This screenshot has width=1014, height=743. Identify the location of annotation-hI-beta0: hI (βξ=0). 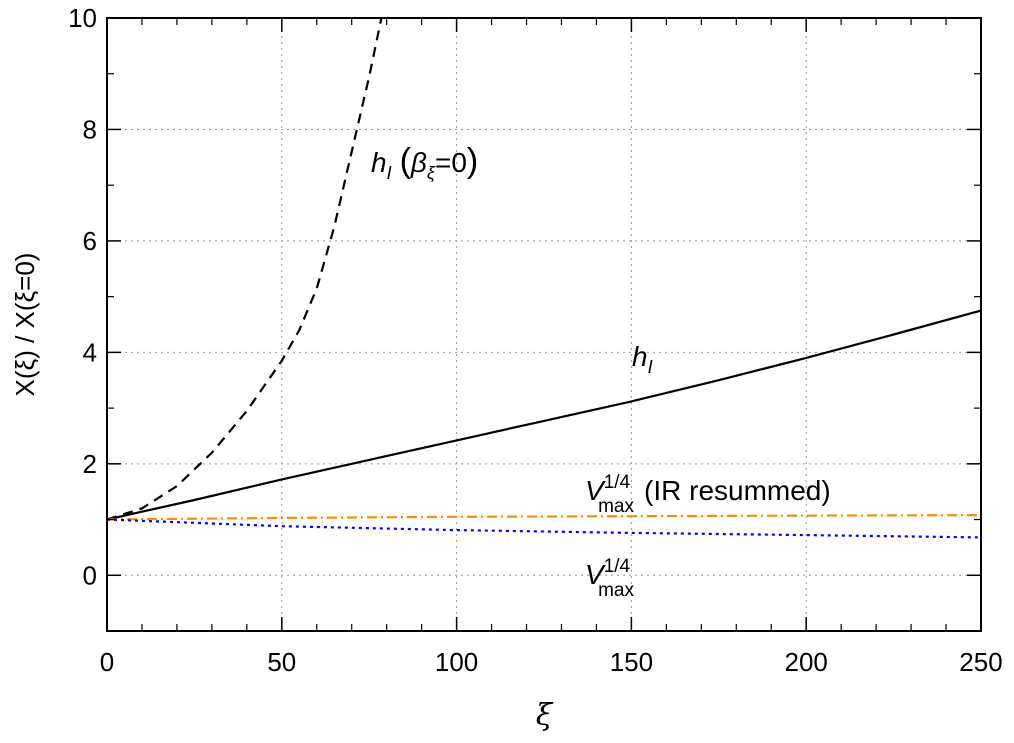
(424, 162).